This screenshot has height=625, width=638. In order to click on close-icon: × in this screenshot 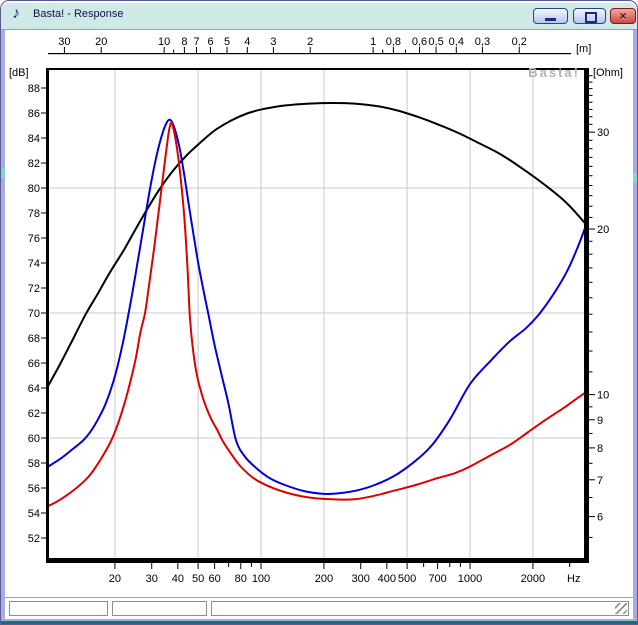, I will do `click(623, 16)`.